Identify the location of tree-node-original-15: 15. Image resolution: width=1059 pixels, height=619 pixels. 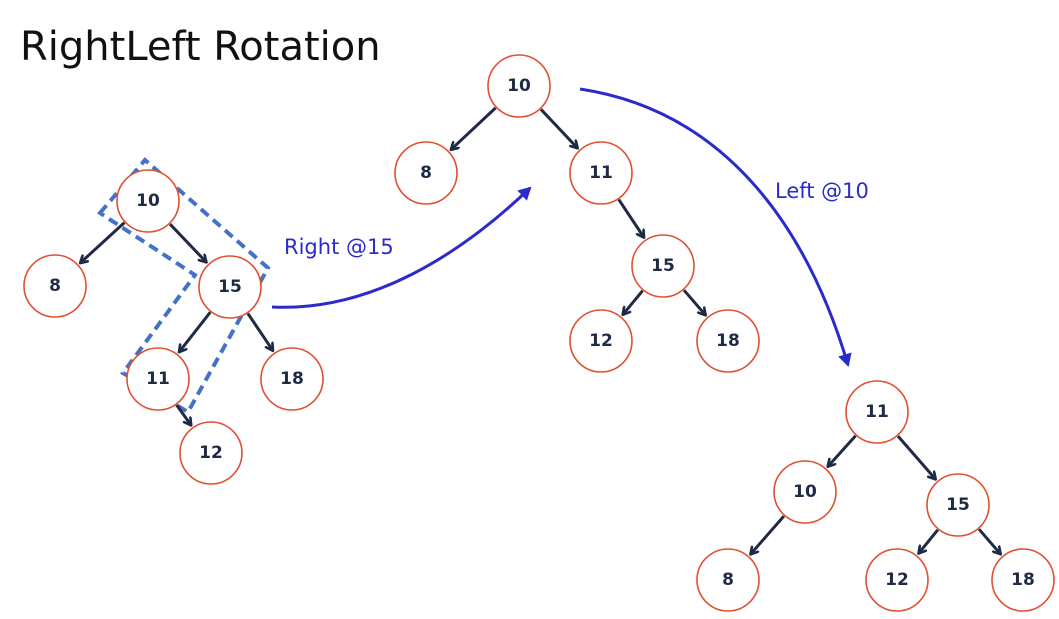
(230, 287).